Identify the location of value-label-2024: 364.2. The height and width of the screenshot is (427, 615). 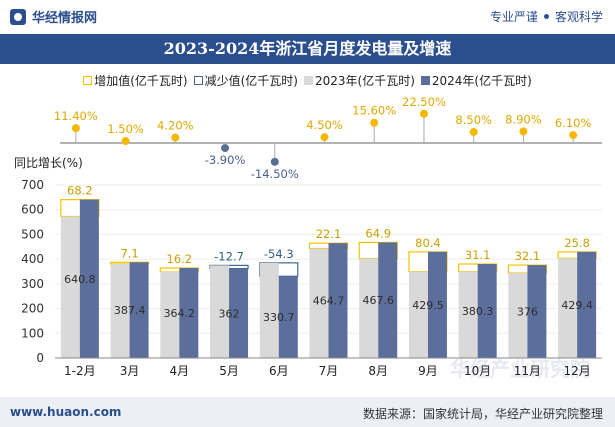
(180, 313).